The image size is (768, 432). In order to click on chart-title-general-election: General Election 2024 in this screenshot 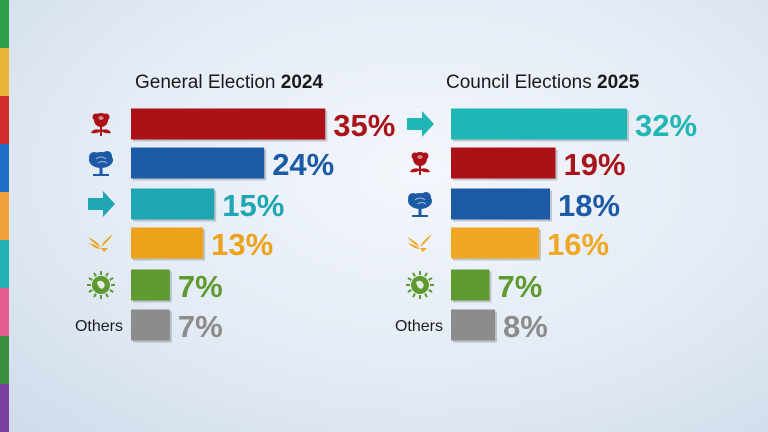, I will do `click(229, 82)`.